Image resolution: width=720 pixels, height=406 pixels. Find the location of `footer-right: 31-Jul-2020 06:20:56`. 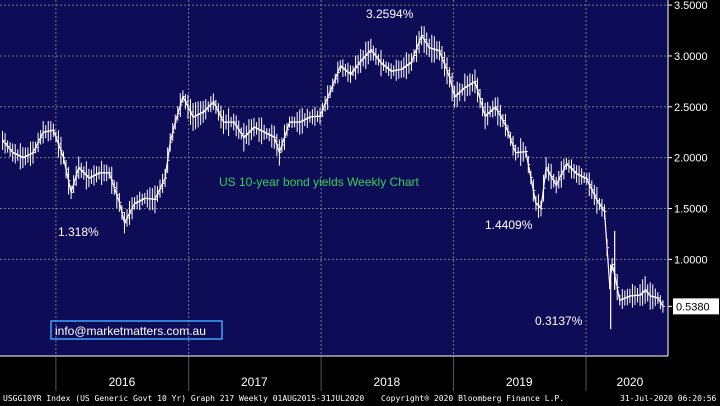

footer-right: 31-Jul-2020 06:20:56 is located at coordinates (668, 398).